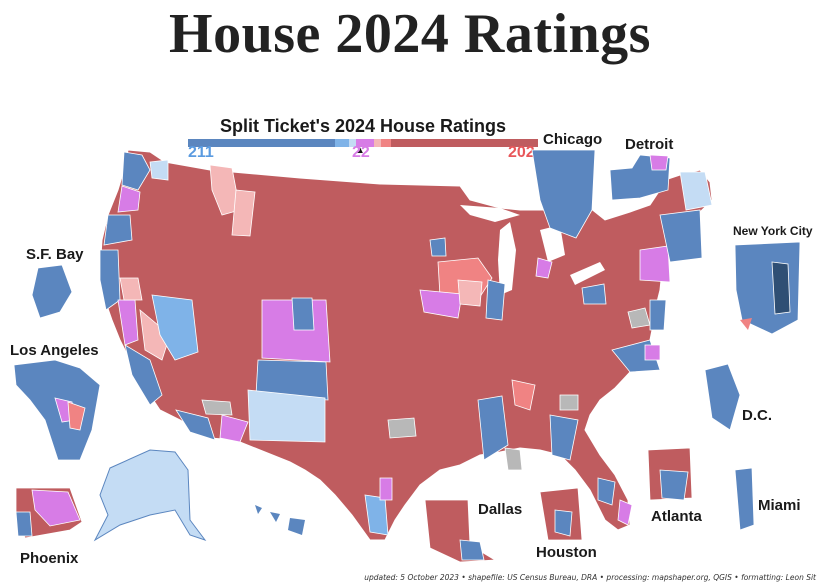 The height and width of the screenshot is (587, 820). Describe the element at coordinates (563, 194) in the screenshot. I see `chicago-inset` at that location.